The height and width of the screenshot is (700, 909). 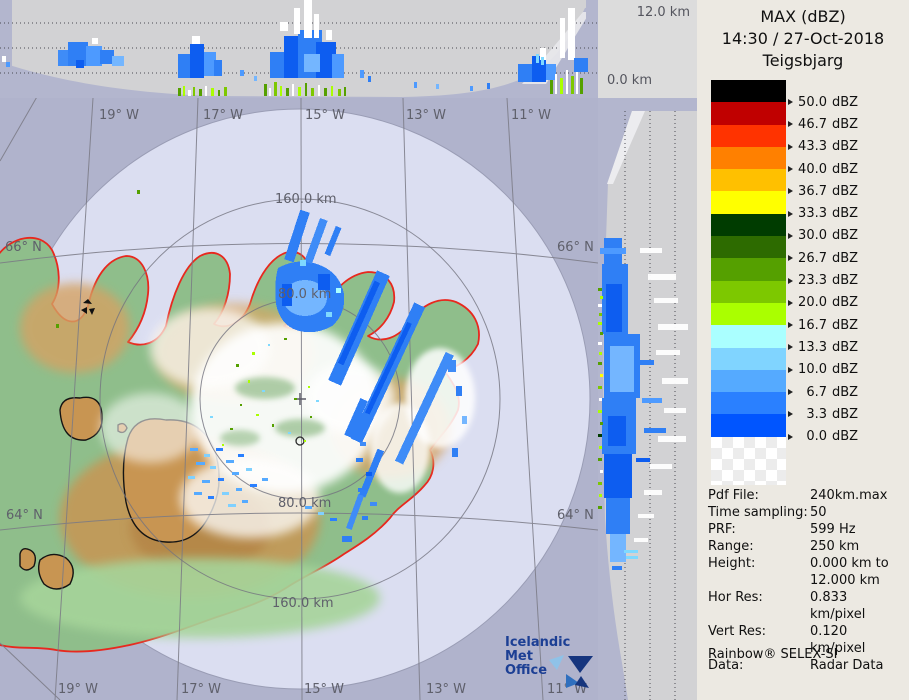 I want to click on info-value: 50, so click(x=818, y=512).